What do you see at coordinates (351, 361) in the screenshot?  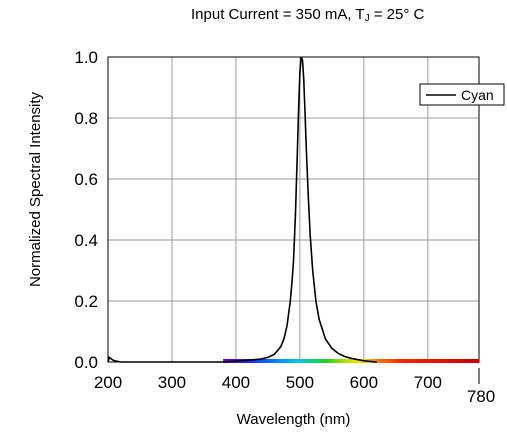 I see `spectrum-color-bar` at bounding box center [351, 361].